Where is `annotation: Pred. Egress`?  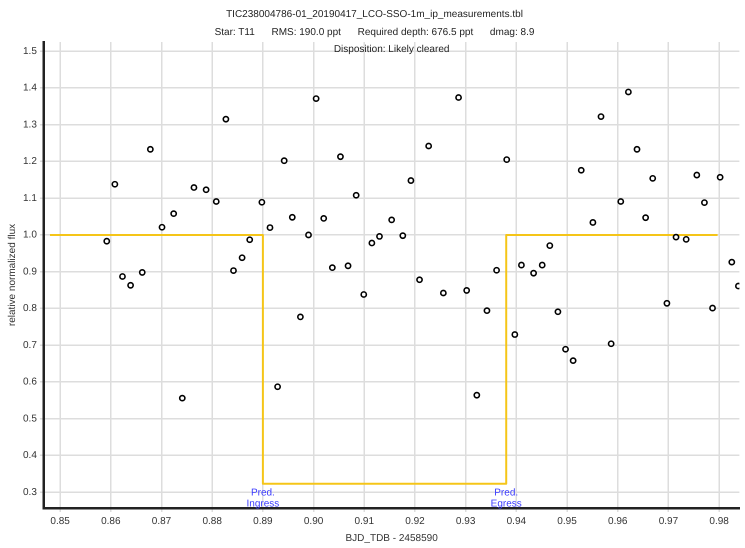 annotation: Pred. Egress is located at coordinates (506, 498).